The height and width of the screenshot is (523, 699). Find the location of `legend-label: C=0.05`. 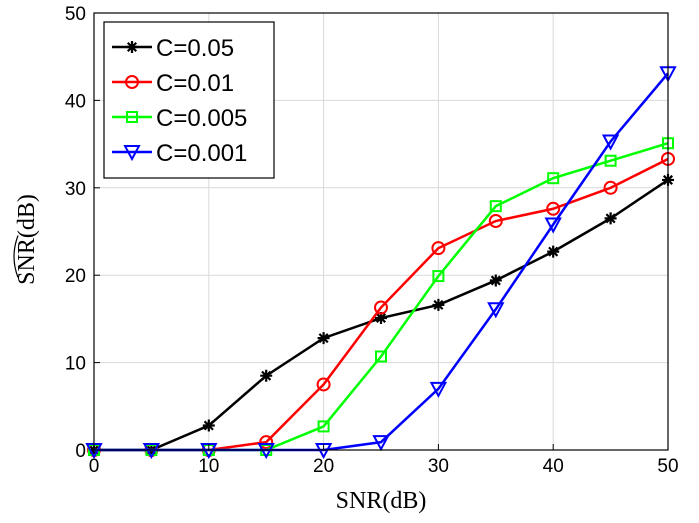

legend-label: C=0.05 is located at coordinates (195, 48).